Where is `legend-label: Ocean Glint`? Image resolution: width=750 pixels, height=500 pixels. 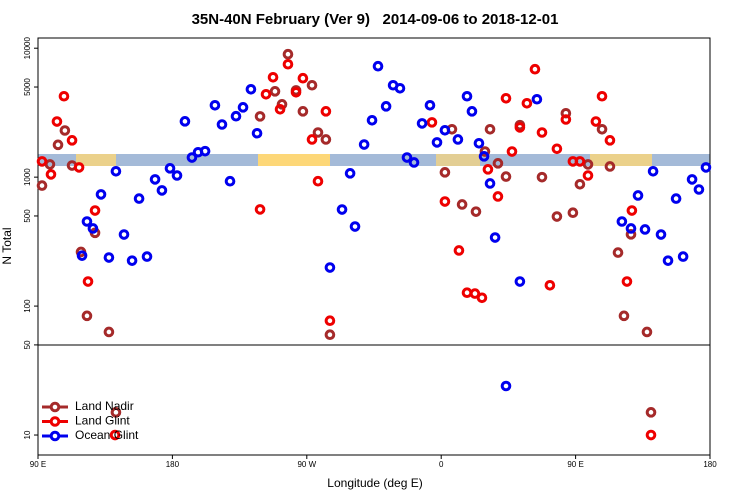
legend-label: Ocean Glint is located at coordinates (107, 435).